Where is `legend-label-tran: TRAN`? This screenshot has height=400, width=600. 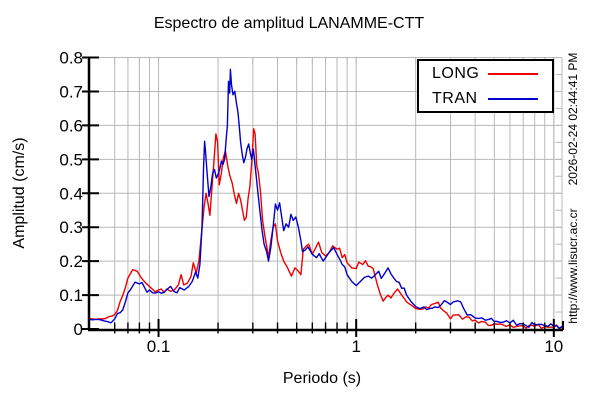
legend-label-tran: TRAN is located at coordinates (455, 98).